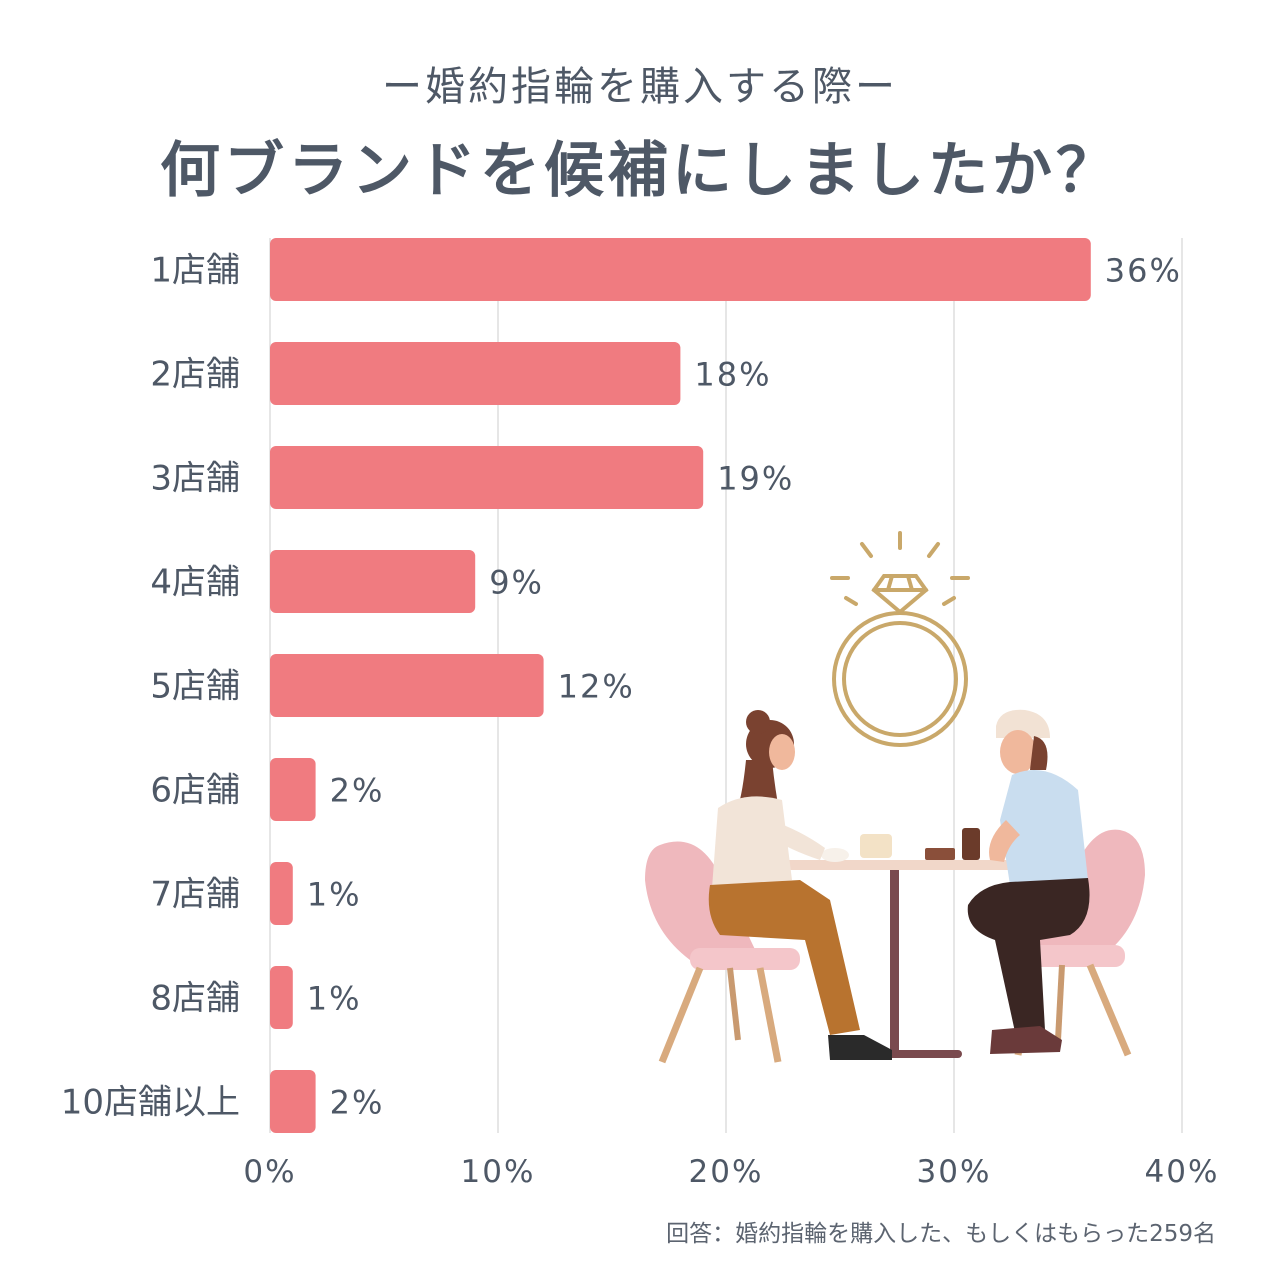 This screenshot has width=1280, height=1280. Describe the element at coordinates (150, 1103) in the screenshot. I see `category-label: 10店舗以上` at that location.